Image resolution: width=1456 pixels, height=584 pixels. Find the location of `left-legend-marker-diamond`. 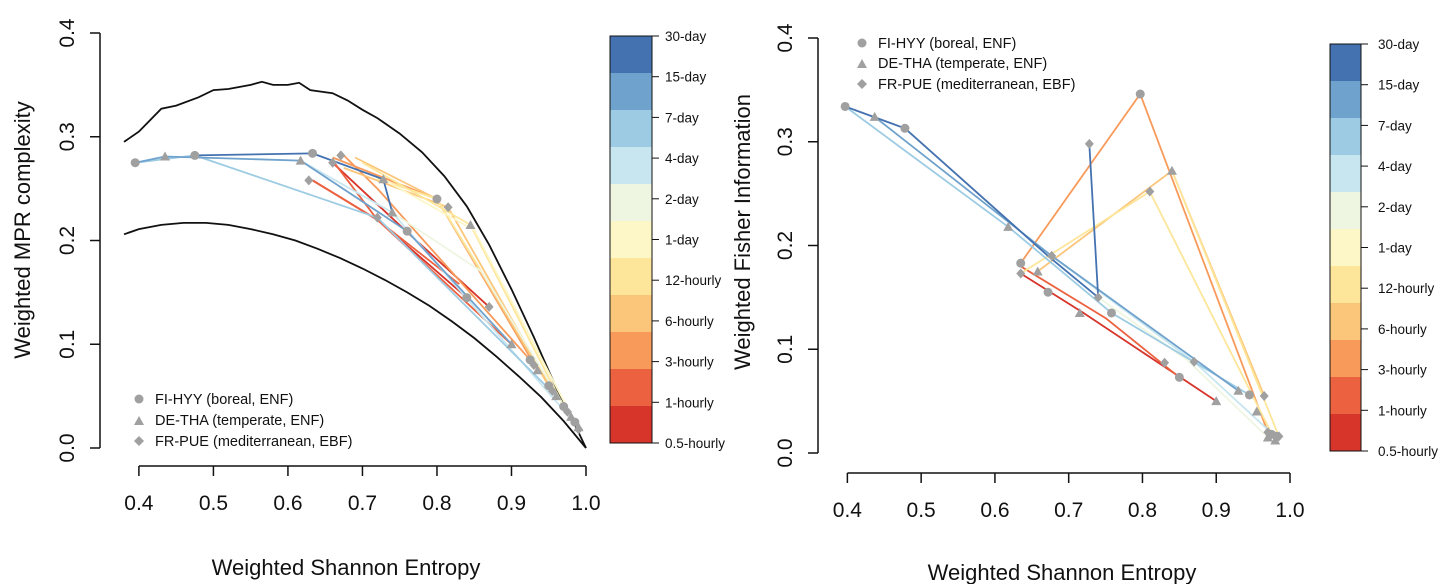

left-legend-marker-diamond is located at coordinates (139, 441).